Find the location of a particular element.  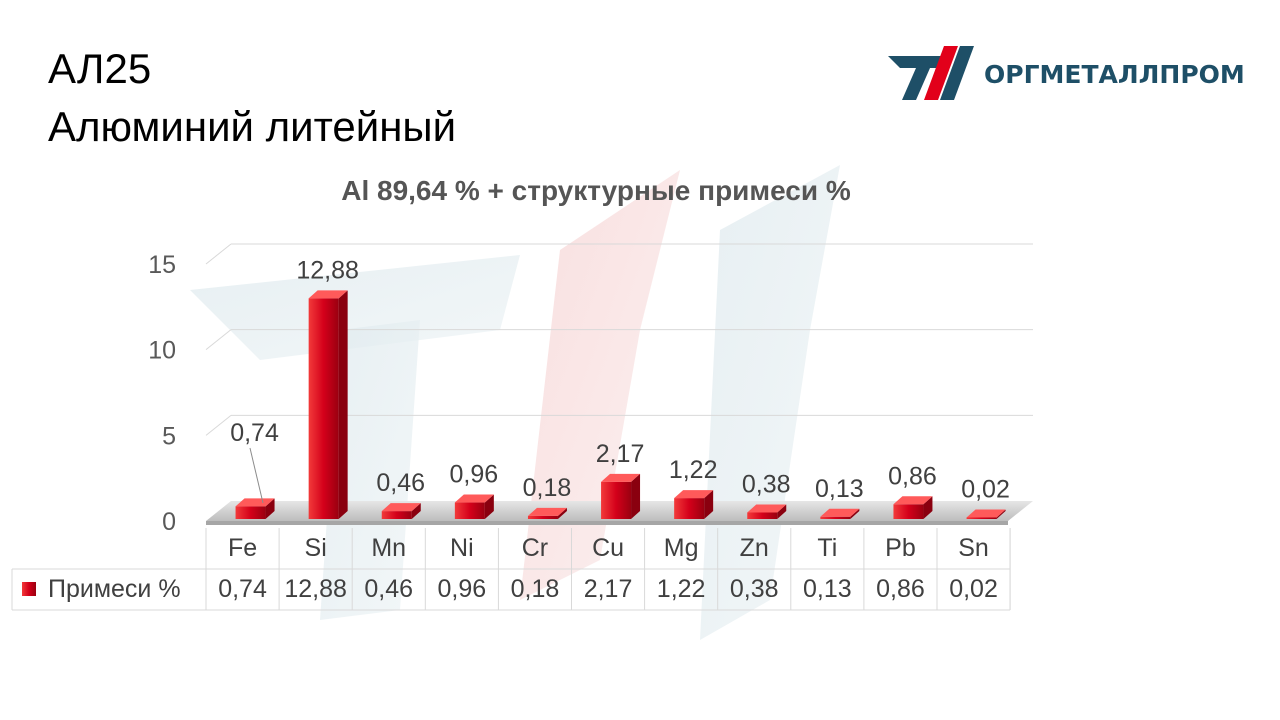

page-title-line1: АЛ25 is located at coordinates (100, 68).